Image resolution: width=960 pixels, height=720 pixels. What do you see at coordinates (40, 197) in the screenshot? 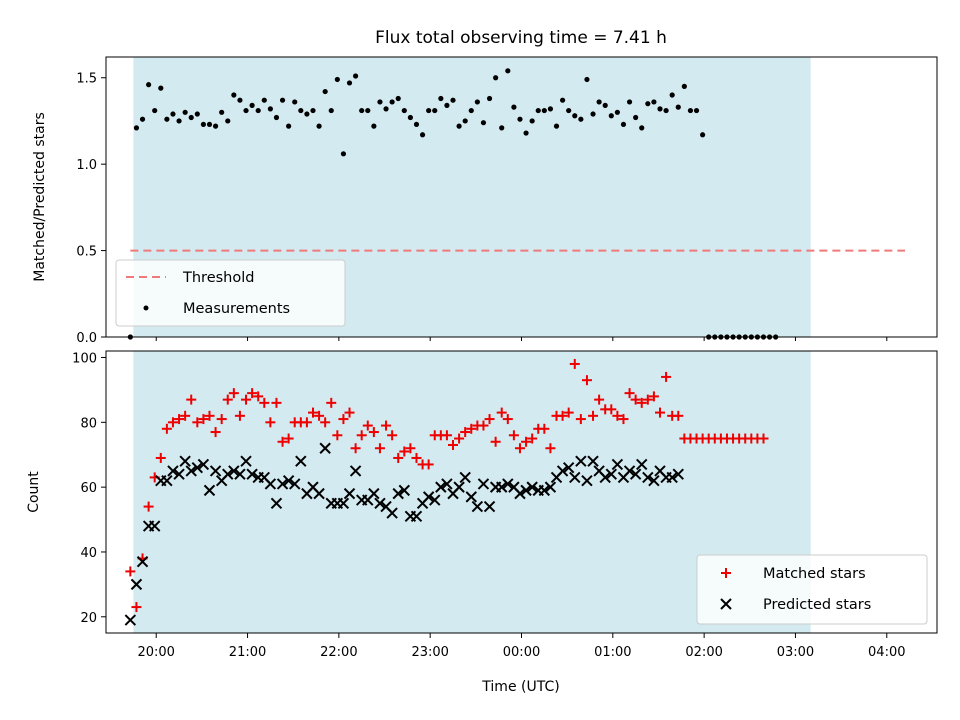
I see `top-y-axis-label: Matched/Predicted stars` at bounding box center [40, 197].